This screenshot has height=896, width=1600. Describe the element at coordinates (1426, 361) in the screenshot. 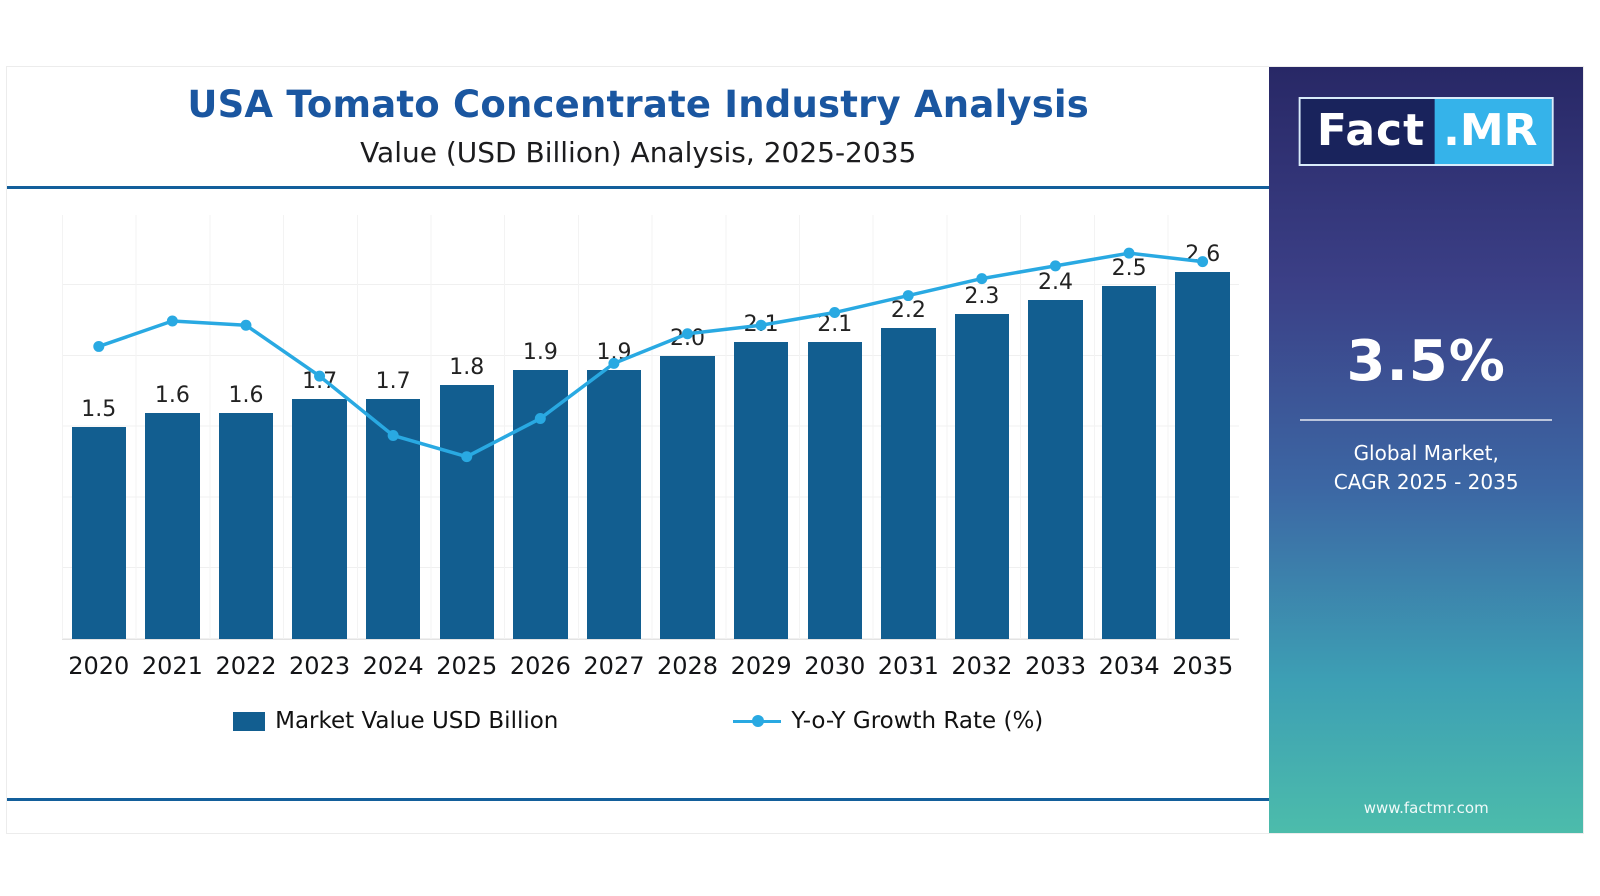

I see `cagr-stat: 3.5%` at that location.